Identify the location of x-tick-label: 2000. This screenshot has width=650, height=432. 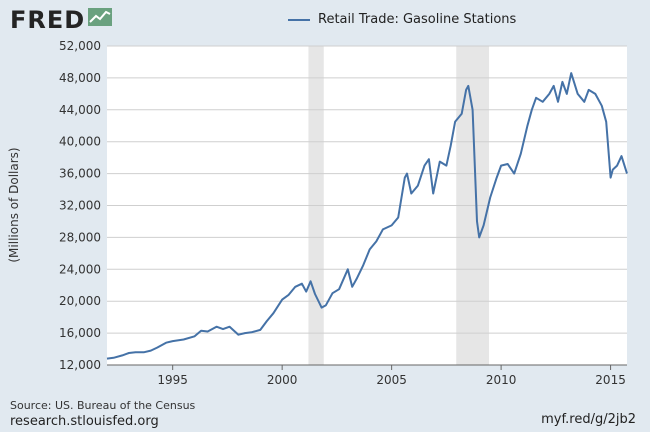
(282, 380).